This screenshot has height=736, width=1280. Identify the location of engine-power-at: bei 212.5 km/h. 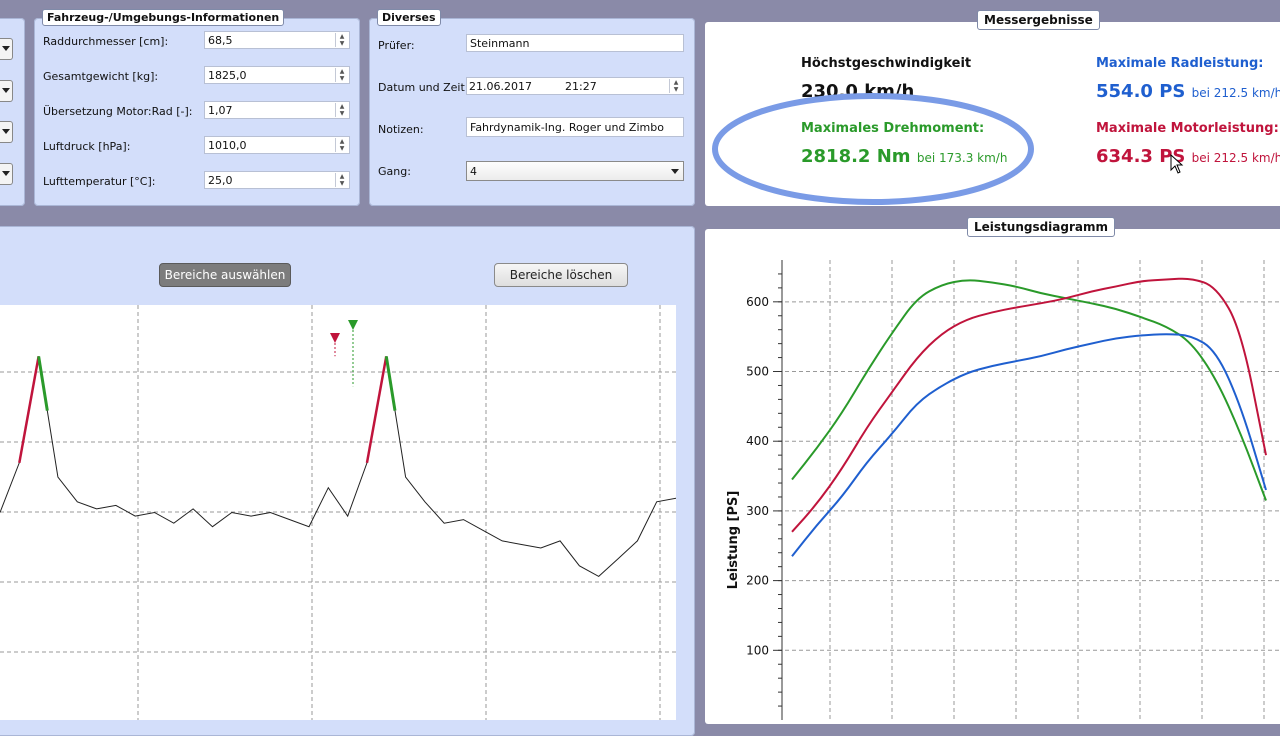
(1235, 158).